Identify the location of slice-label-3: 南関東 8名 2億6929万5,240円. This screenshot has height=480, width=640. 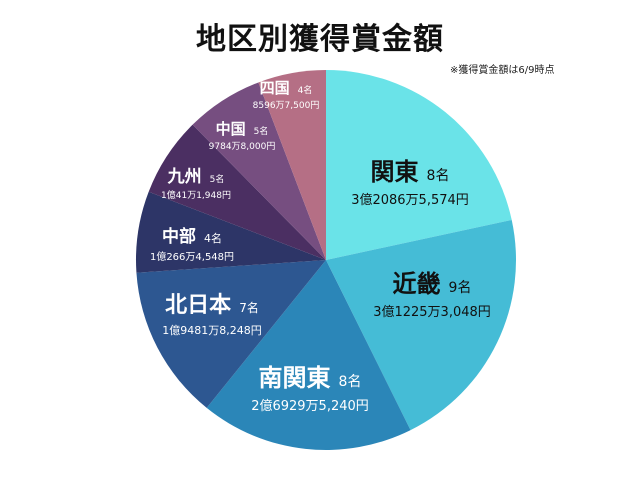
(310, 389).